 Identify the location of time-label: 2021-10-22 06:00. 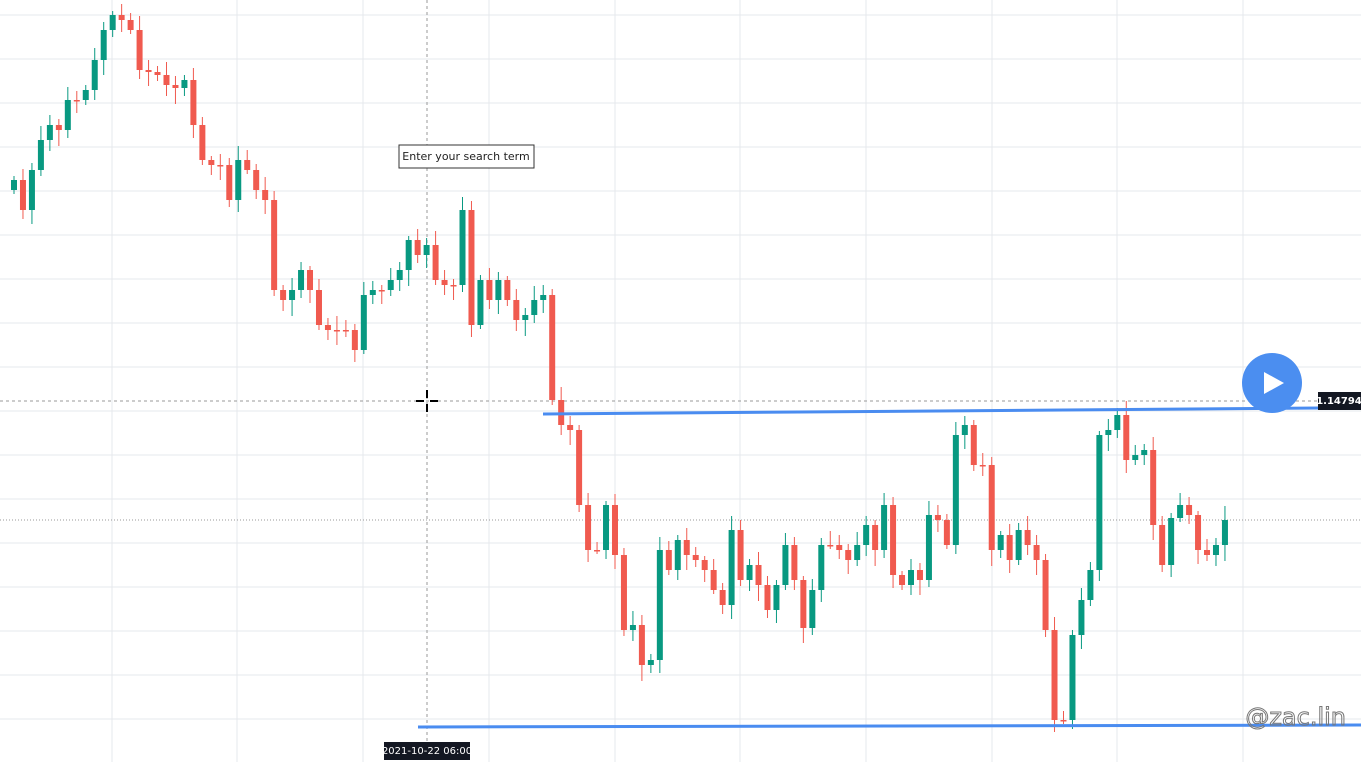
(427, 751).